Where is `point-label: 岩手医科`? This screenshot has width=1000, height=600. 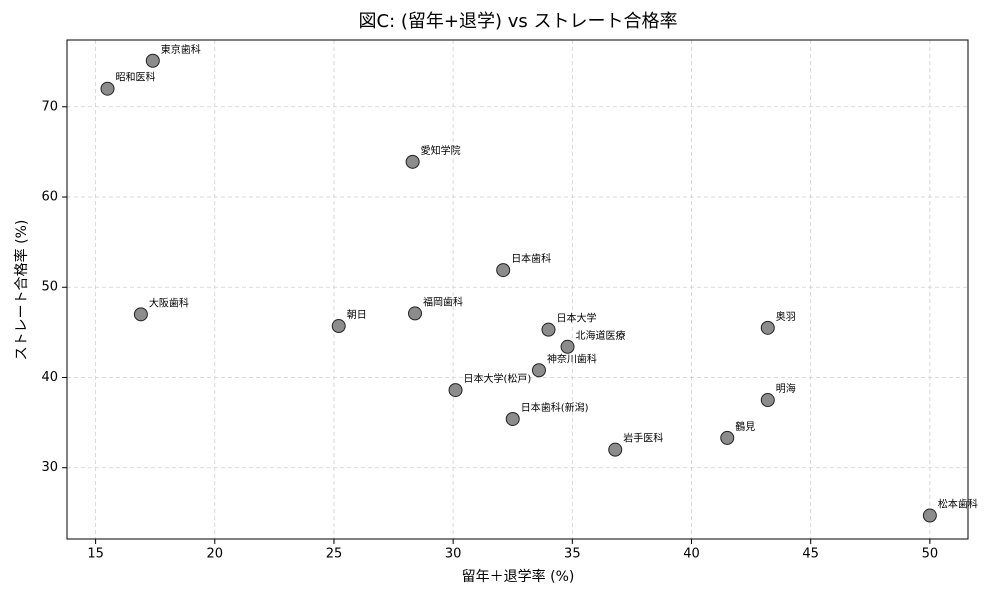 point-label: 岩手医科 is located at coordinates (643, 438).